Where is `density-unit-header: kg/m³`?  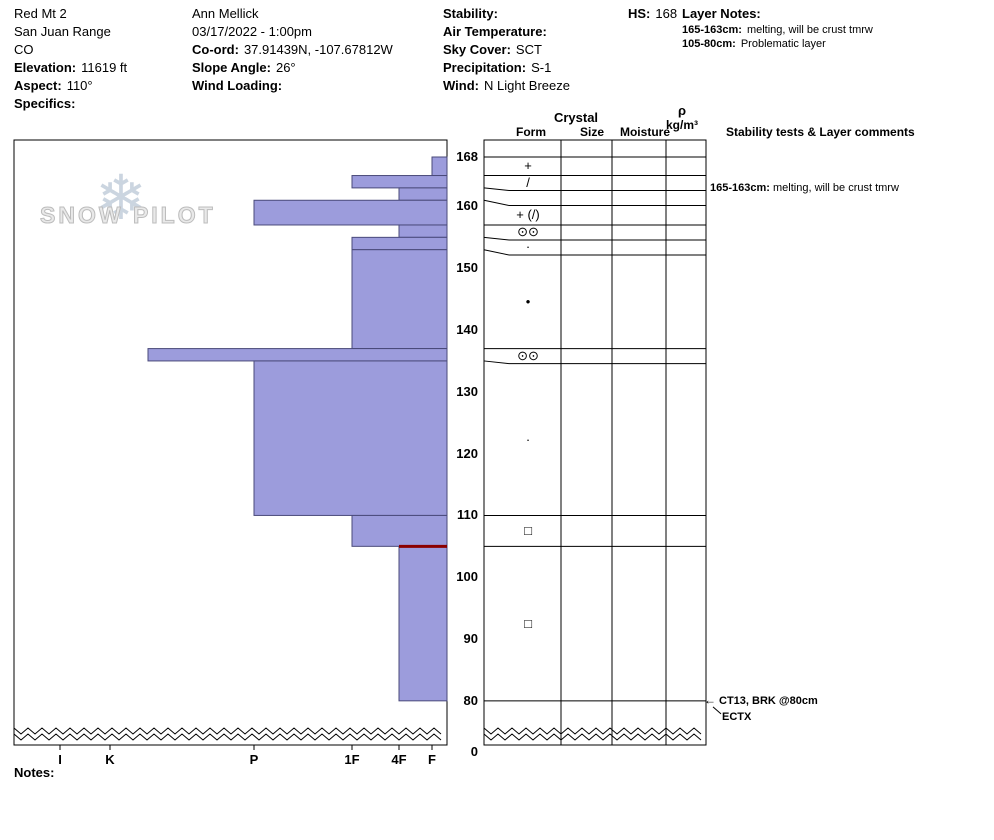 density-unit-header: kg/m³ is located at coordinates (681, 125).